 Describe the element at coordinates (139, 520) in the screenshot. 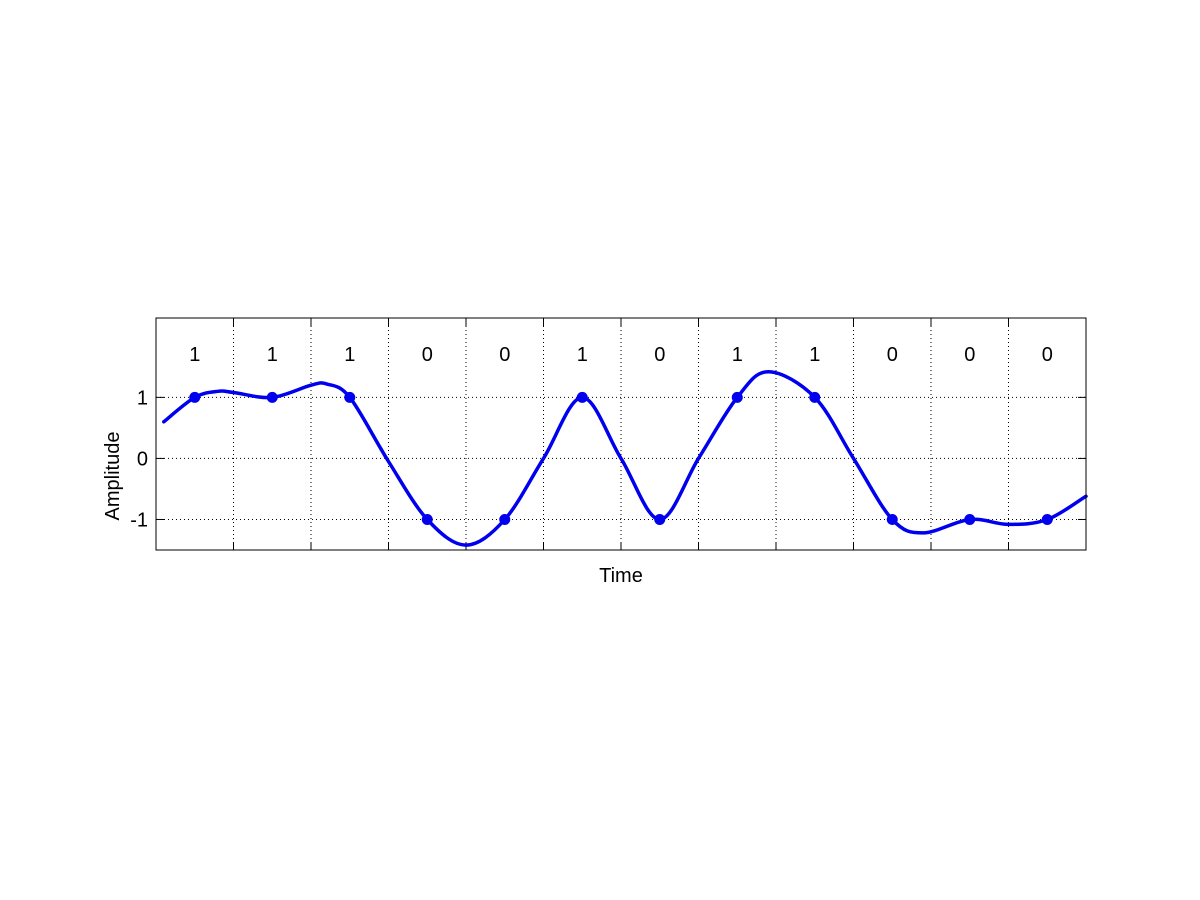

I see `y-tick-label: -1` at that location.